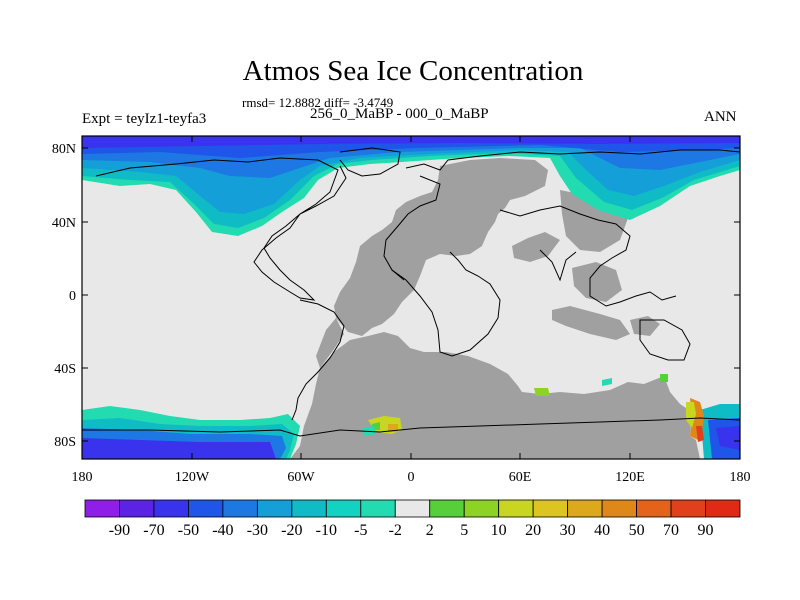  I want to click on colorbar-label: 70, so click(671, 530).